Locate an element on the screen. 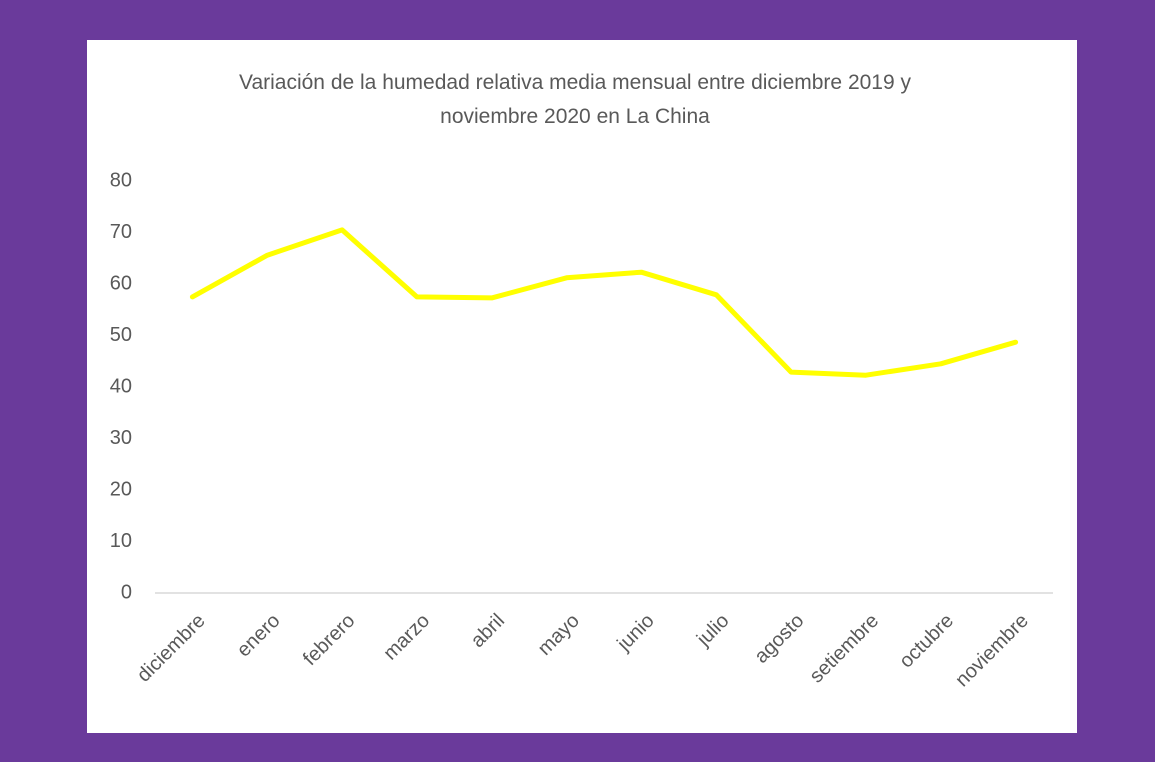  y-tick-label: 60 is located at coordinates (121, 283).